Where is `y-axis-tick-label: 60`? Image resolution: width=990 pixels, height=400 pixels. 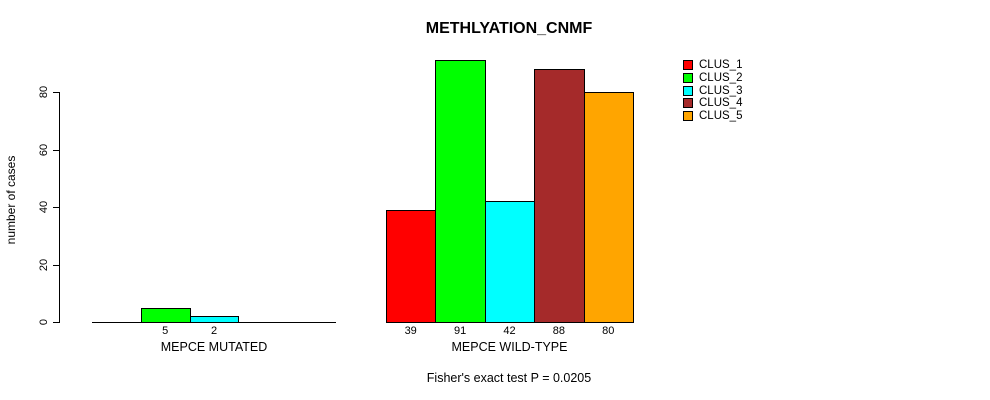 y-axis-tick-label: 60 is located at coordinates (44, 150).